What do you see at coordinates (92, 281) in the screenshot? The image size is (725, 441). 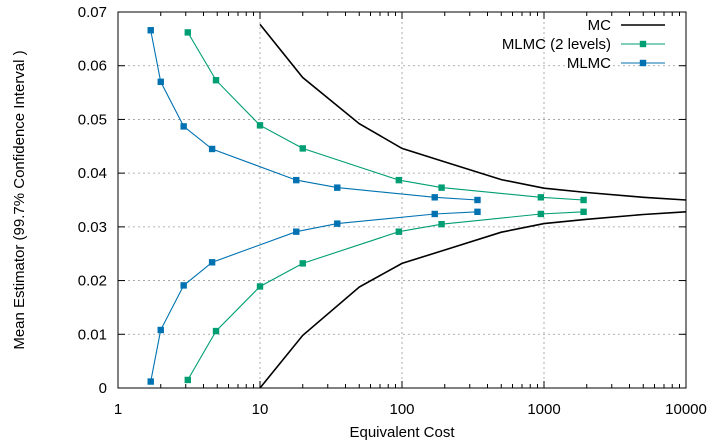 I see `y-tick-label: 0.02` at bounding box center [92, 281].